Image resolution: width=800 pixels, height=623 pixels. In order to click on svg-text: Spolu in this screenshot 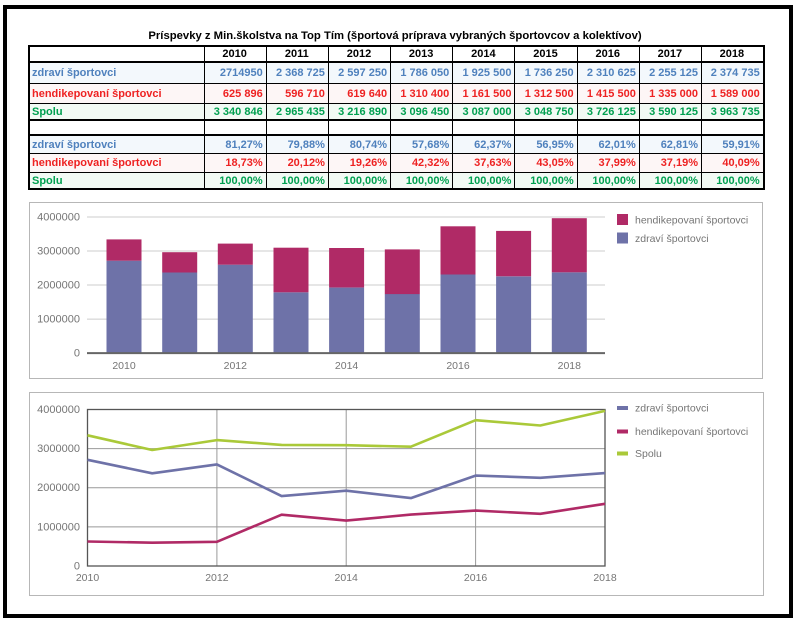, I will do `click(648, 454)`.